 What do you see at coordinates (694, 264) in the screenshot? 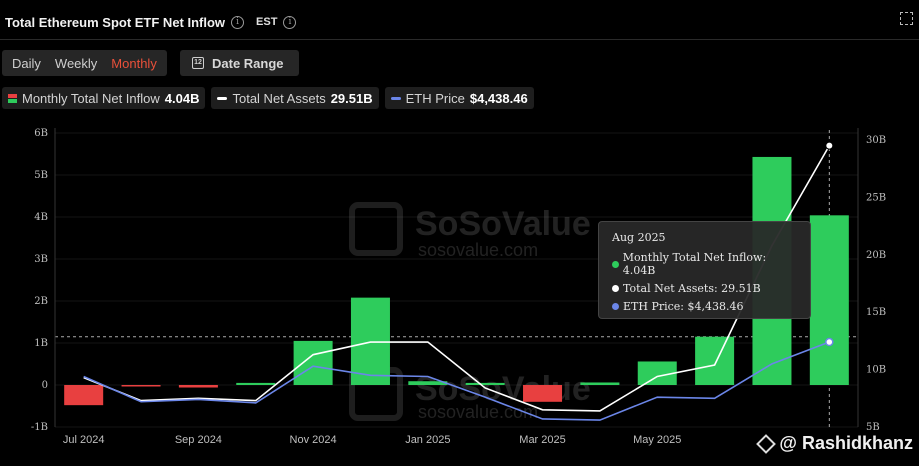
I see `tooltip-inflow-text: Monthly Total Net Inflow: 4.04B` at bounding box center [694, 264].